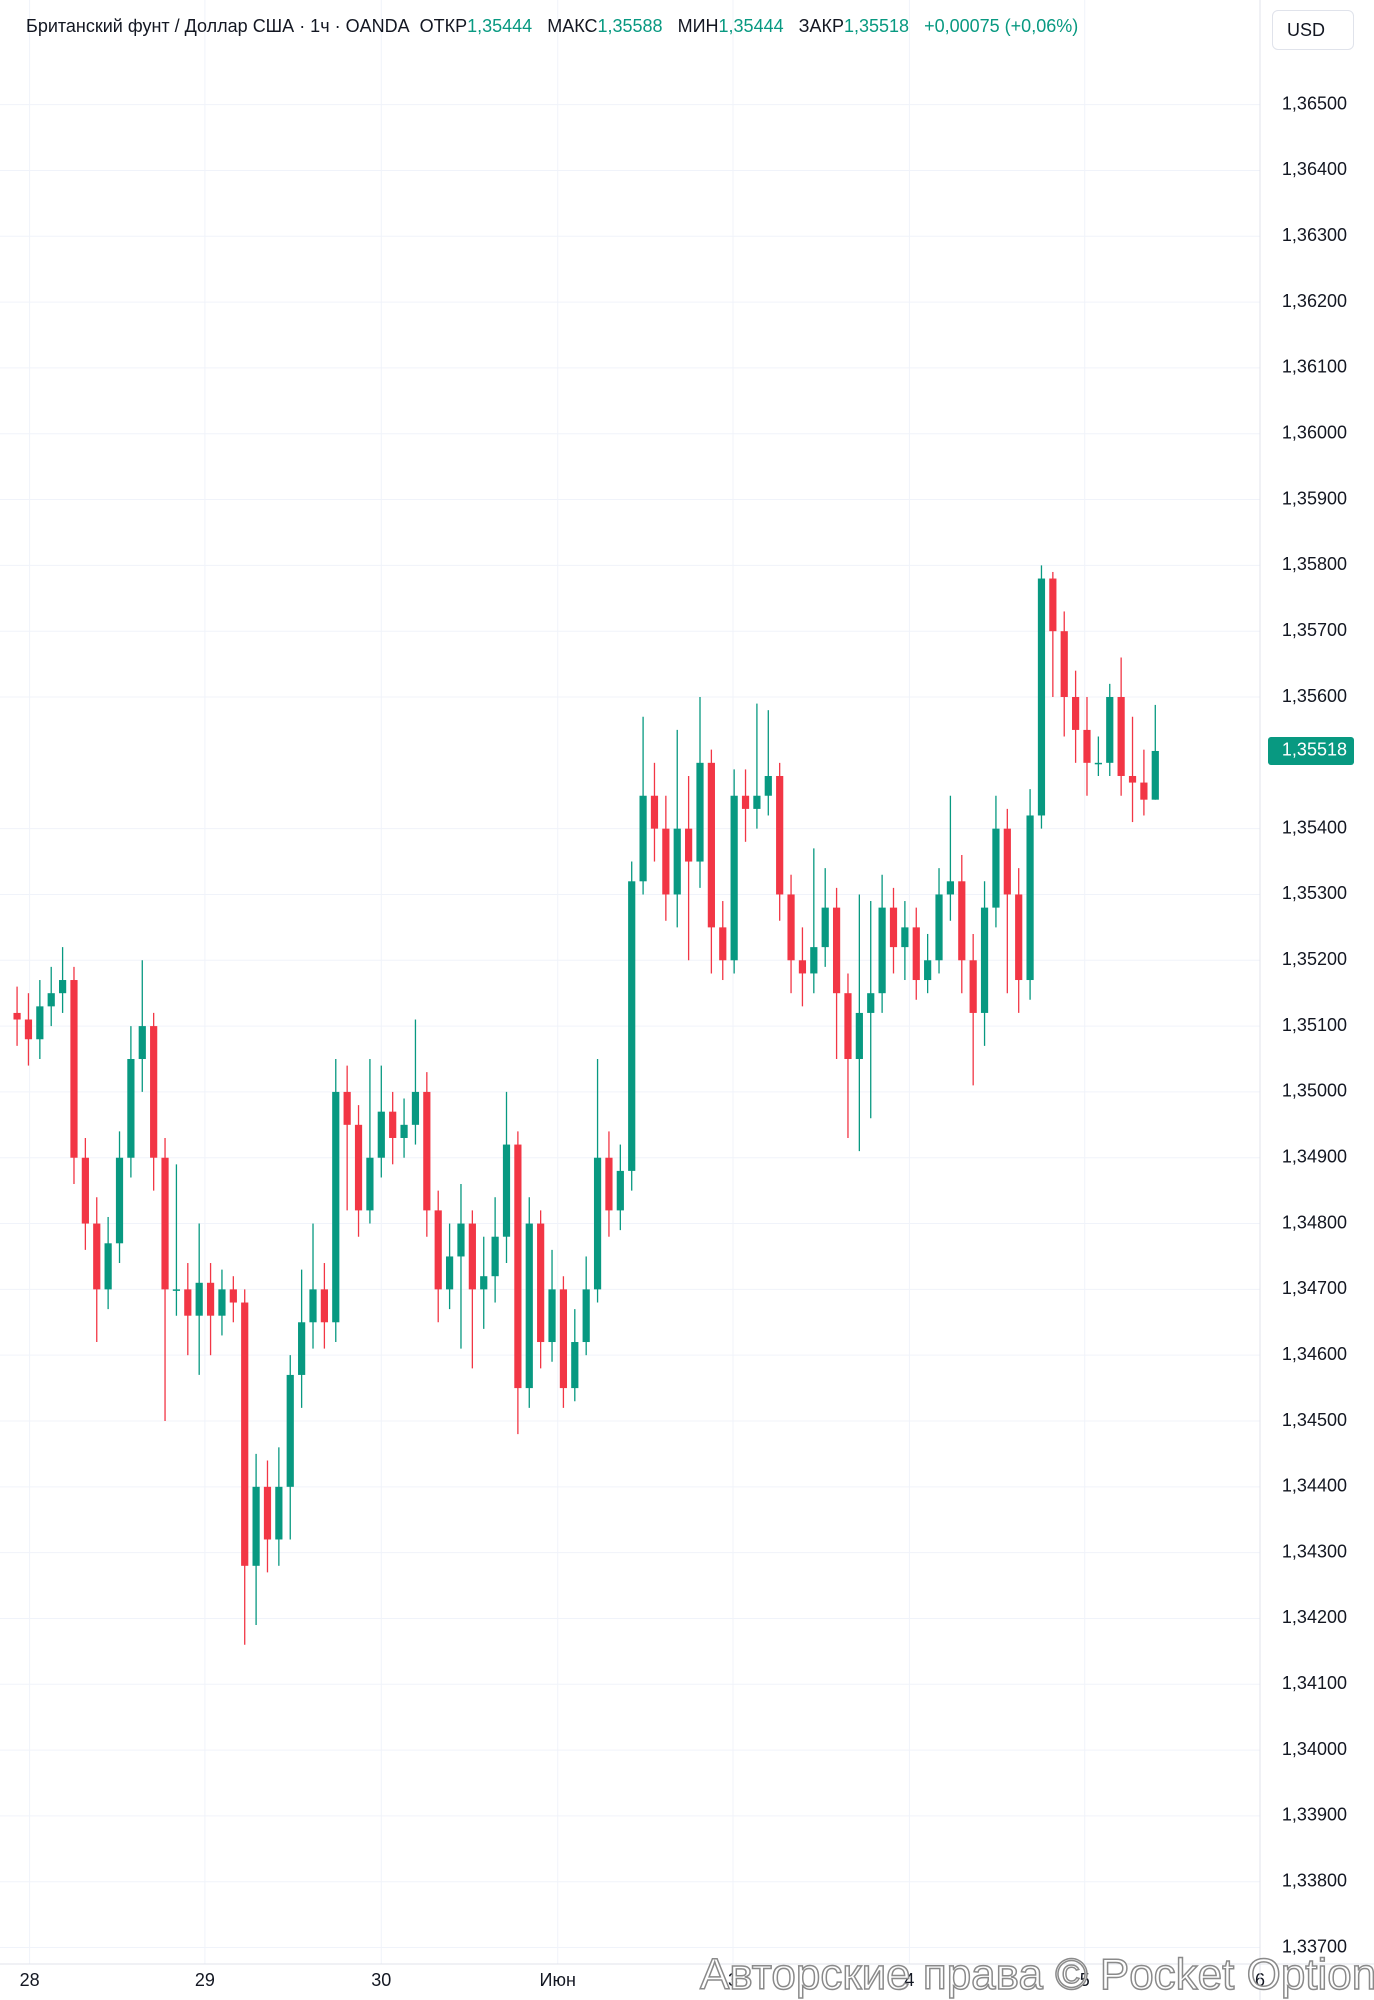 This screenshot has height=2000, width=1374. I want to click on y-tick-label: 1,35100, so click(1314, 1025).